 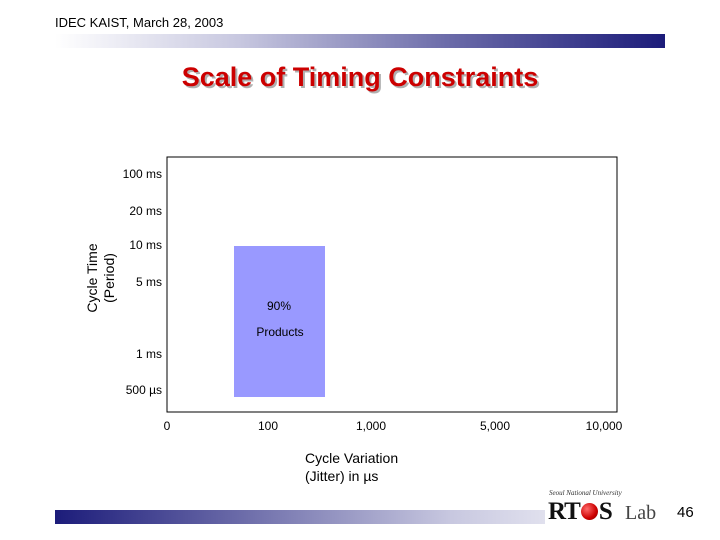 What do you see at coordinates (604, 426) in the screenshot?
I see `x-tick-label: 10,000` at bounding box center [604, 426].